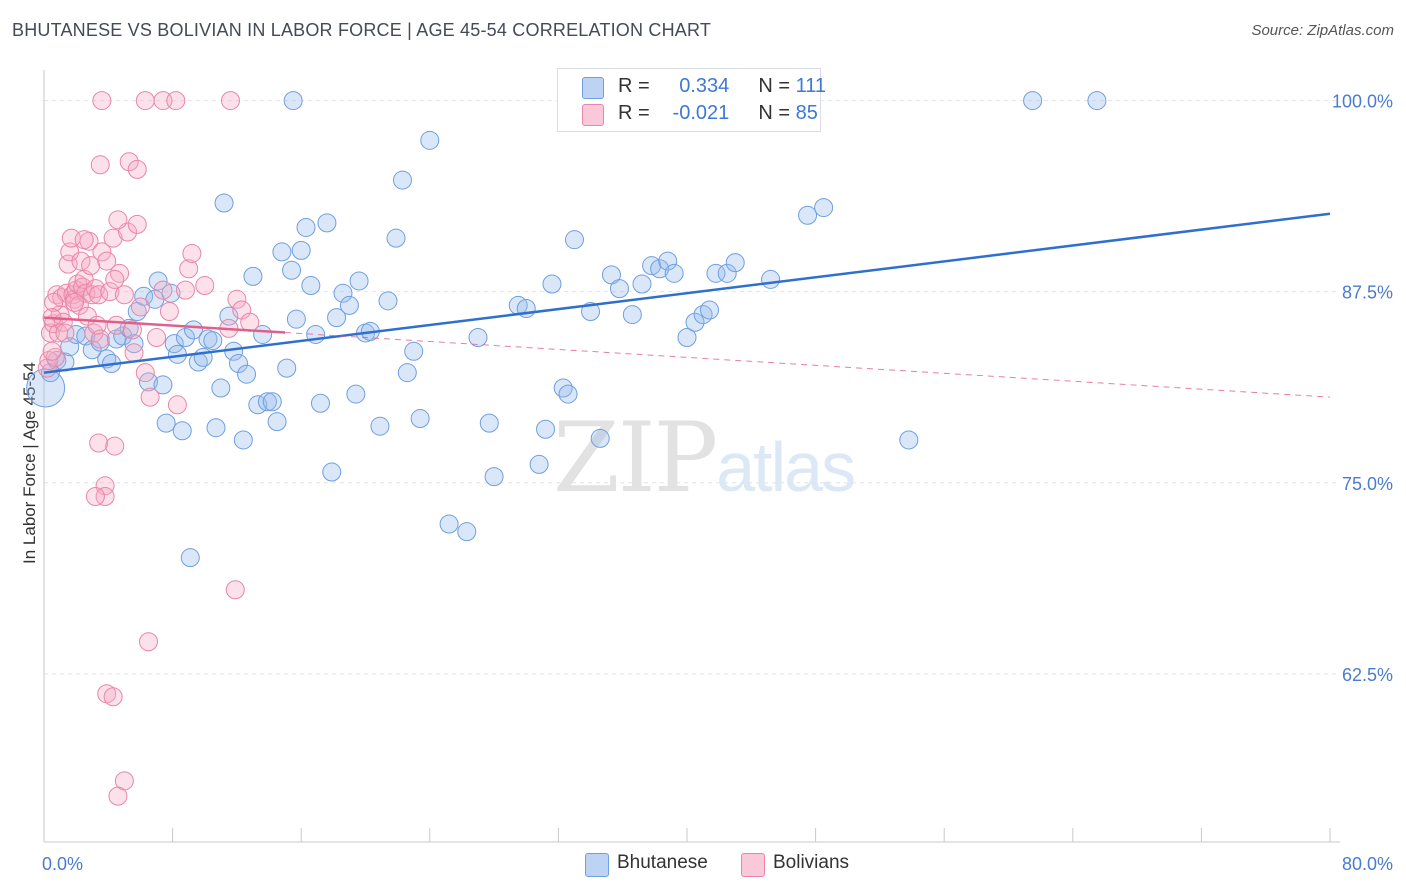 The width and height of the screenshot is (1406, 892). I want to click on y-tick-label: 62.5%, so click(1367, 675).